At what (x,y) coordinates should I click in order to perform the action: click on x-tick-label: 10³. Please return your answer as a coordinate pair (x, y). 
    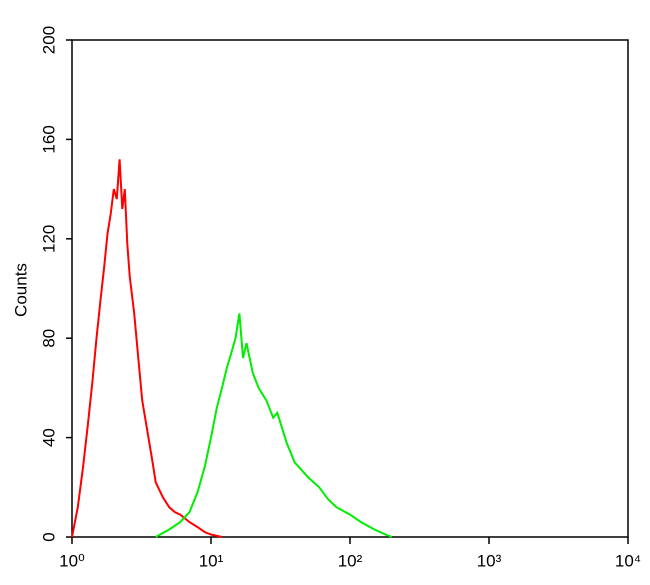
    Looking at the image, I should click on (489, 560).